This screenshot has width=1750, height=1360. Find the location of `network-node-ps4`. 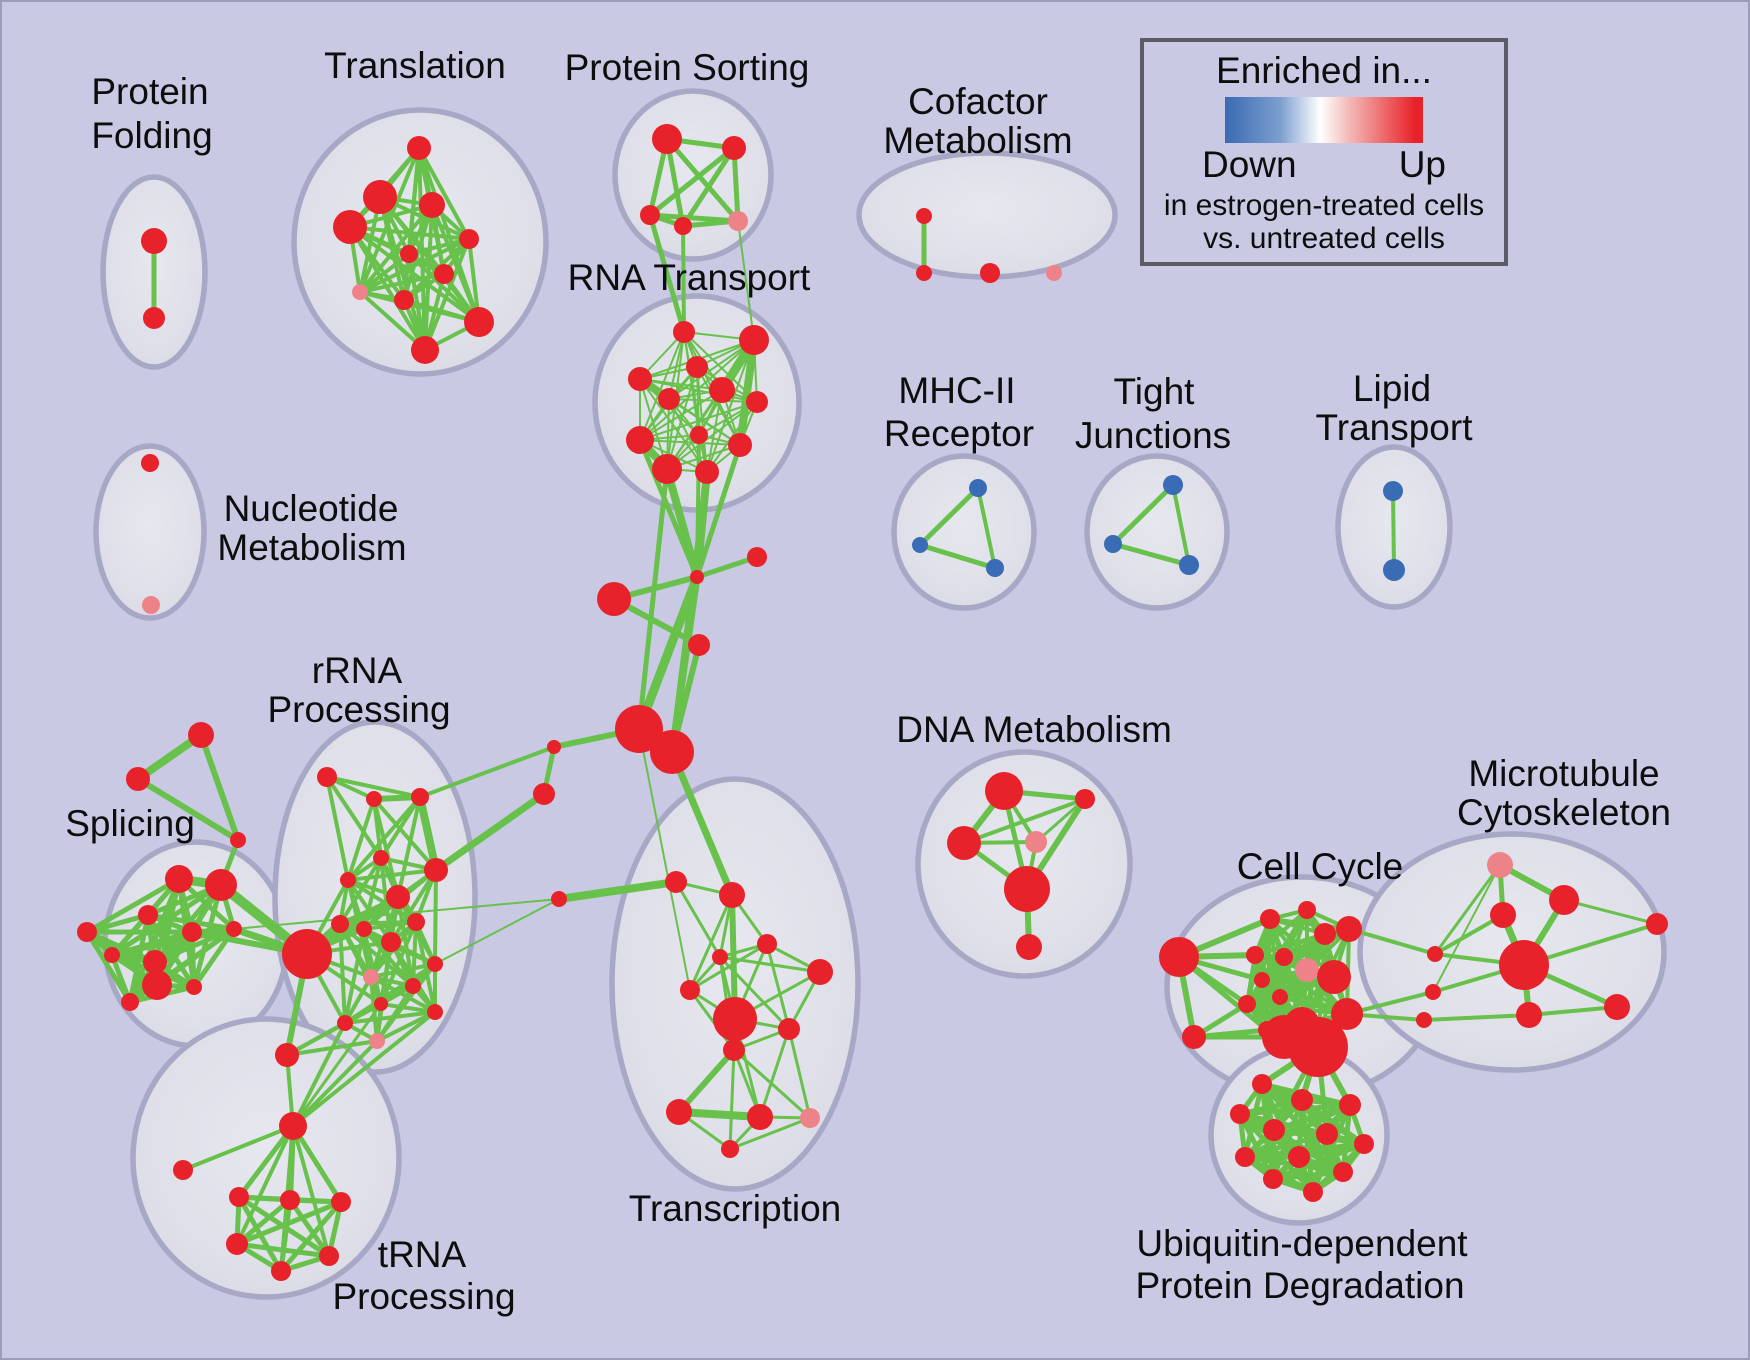

network-node-ps4 is located at coordinates (683, 226).